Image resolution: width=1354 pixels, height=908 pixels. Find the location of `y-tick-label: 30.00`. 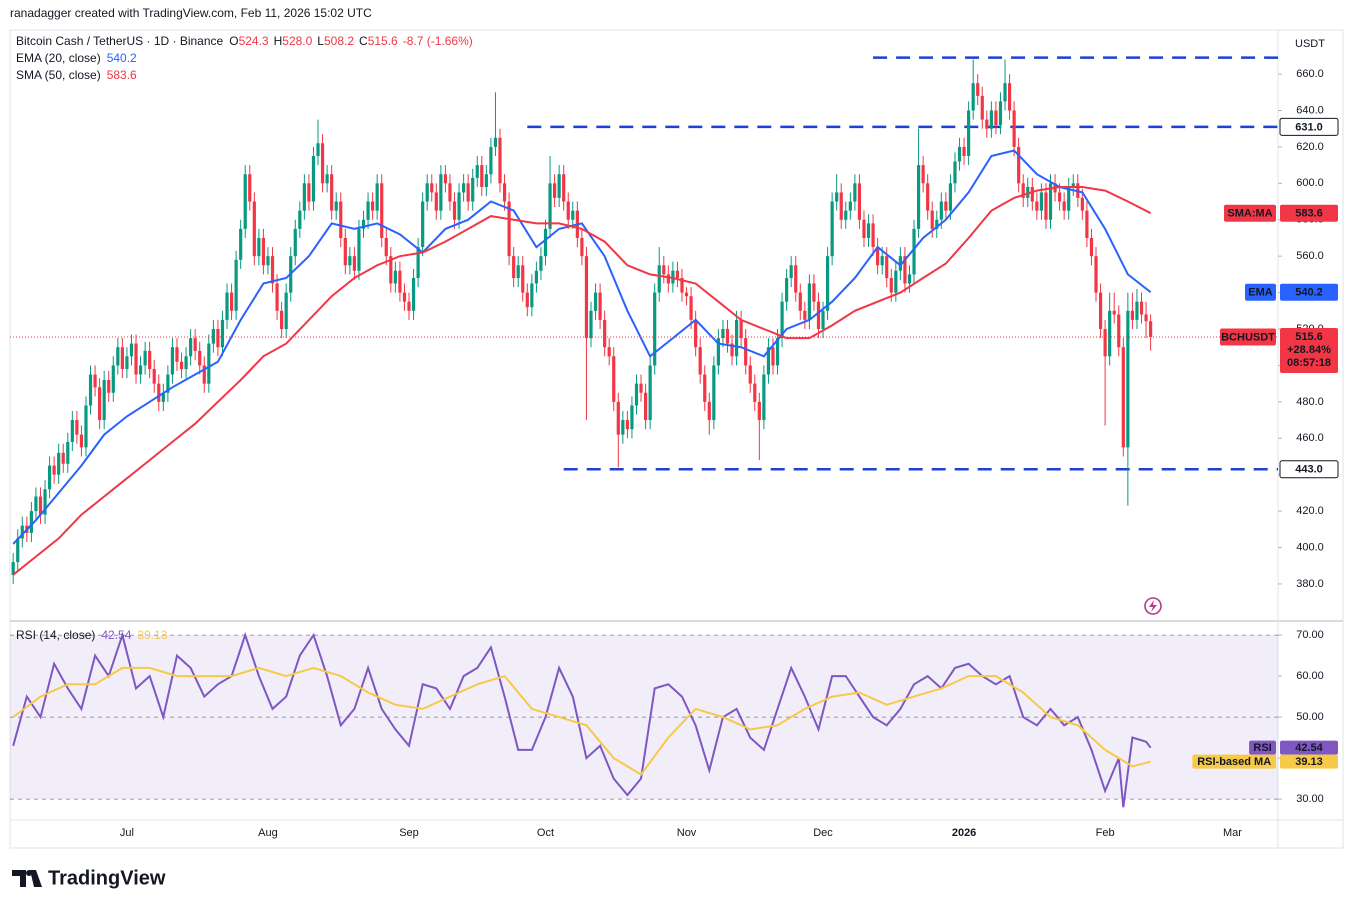

y-tick-label: 30.00 is located at coordinates (1310, 799).